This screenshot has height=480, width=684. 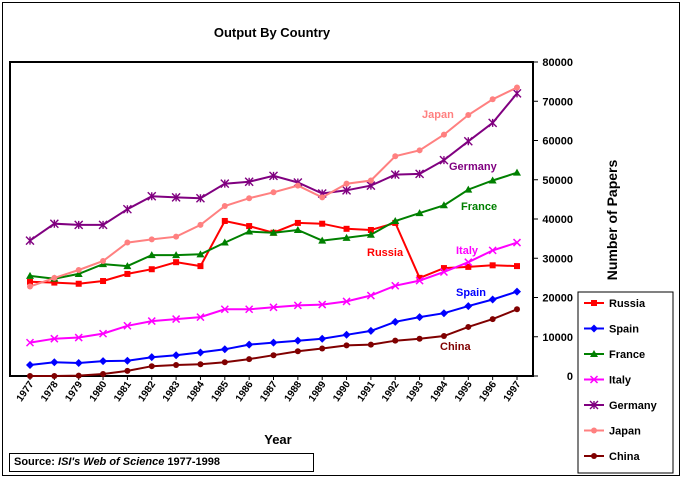 I want to click on x-tick-label: 1991, so click(x=367, y=391).